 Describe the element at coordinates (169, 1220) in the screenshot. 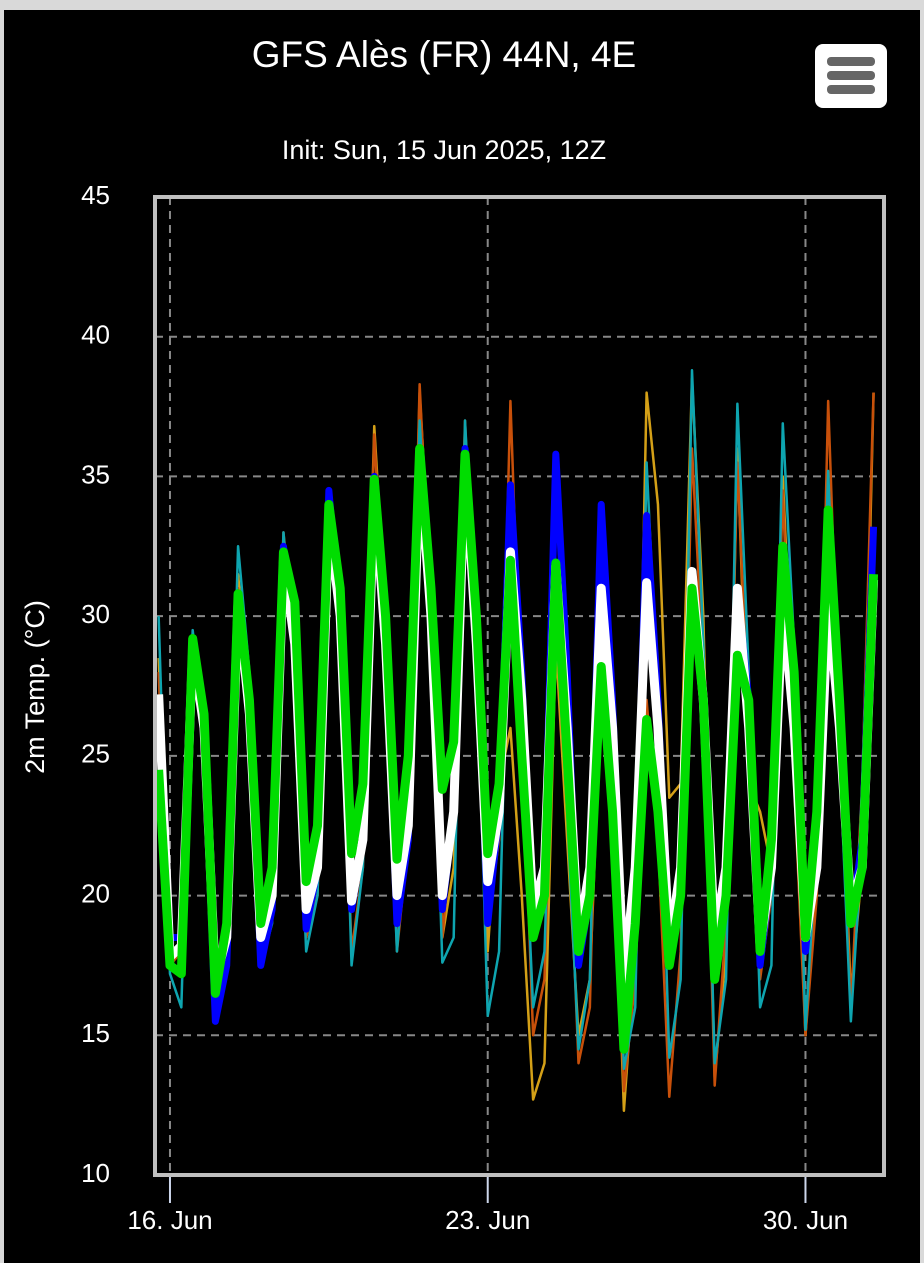

I see `x-tick-label: 16. Jun` at that location.